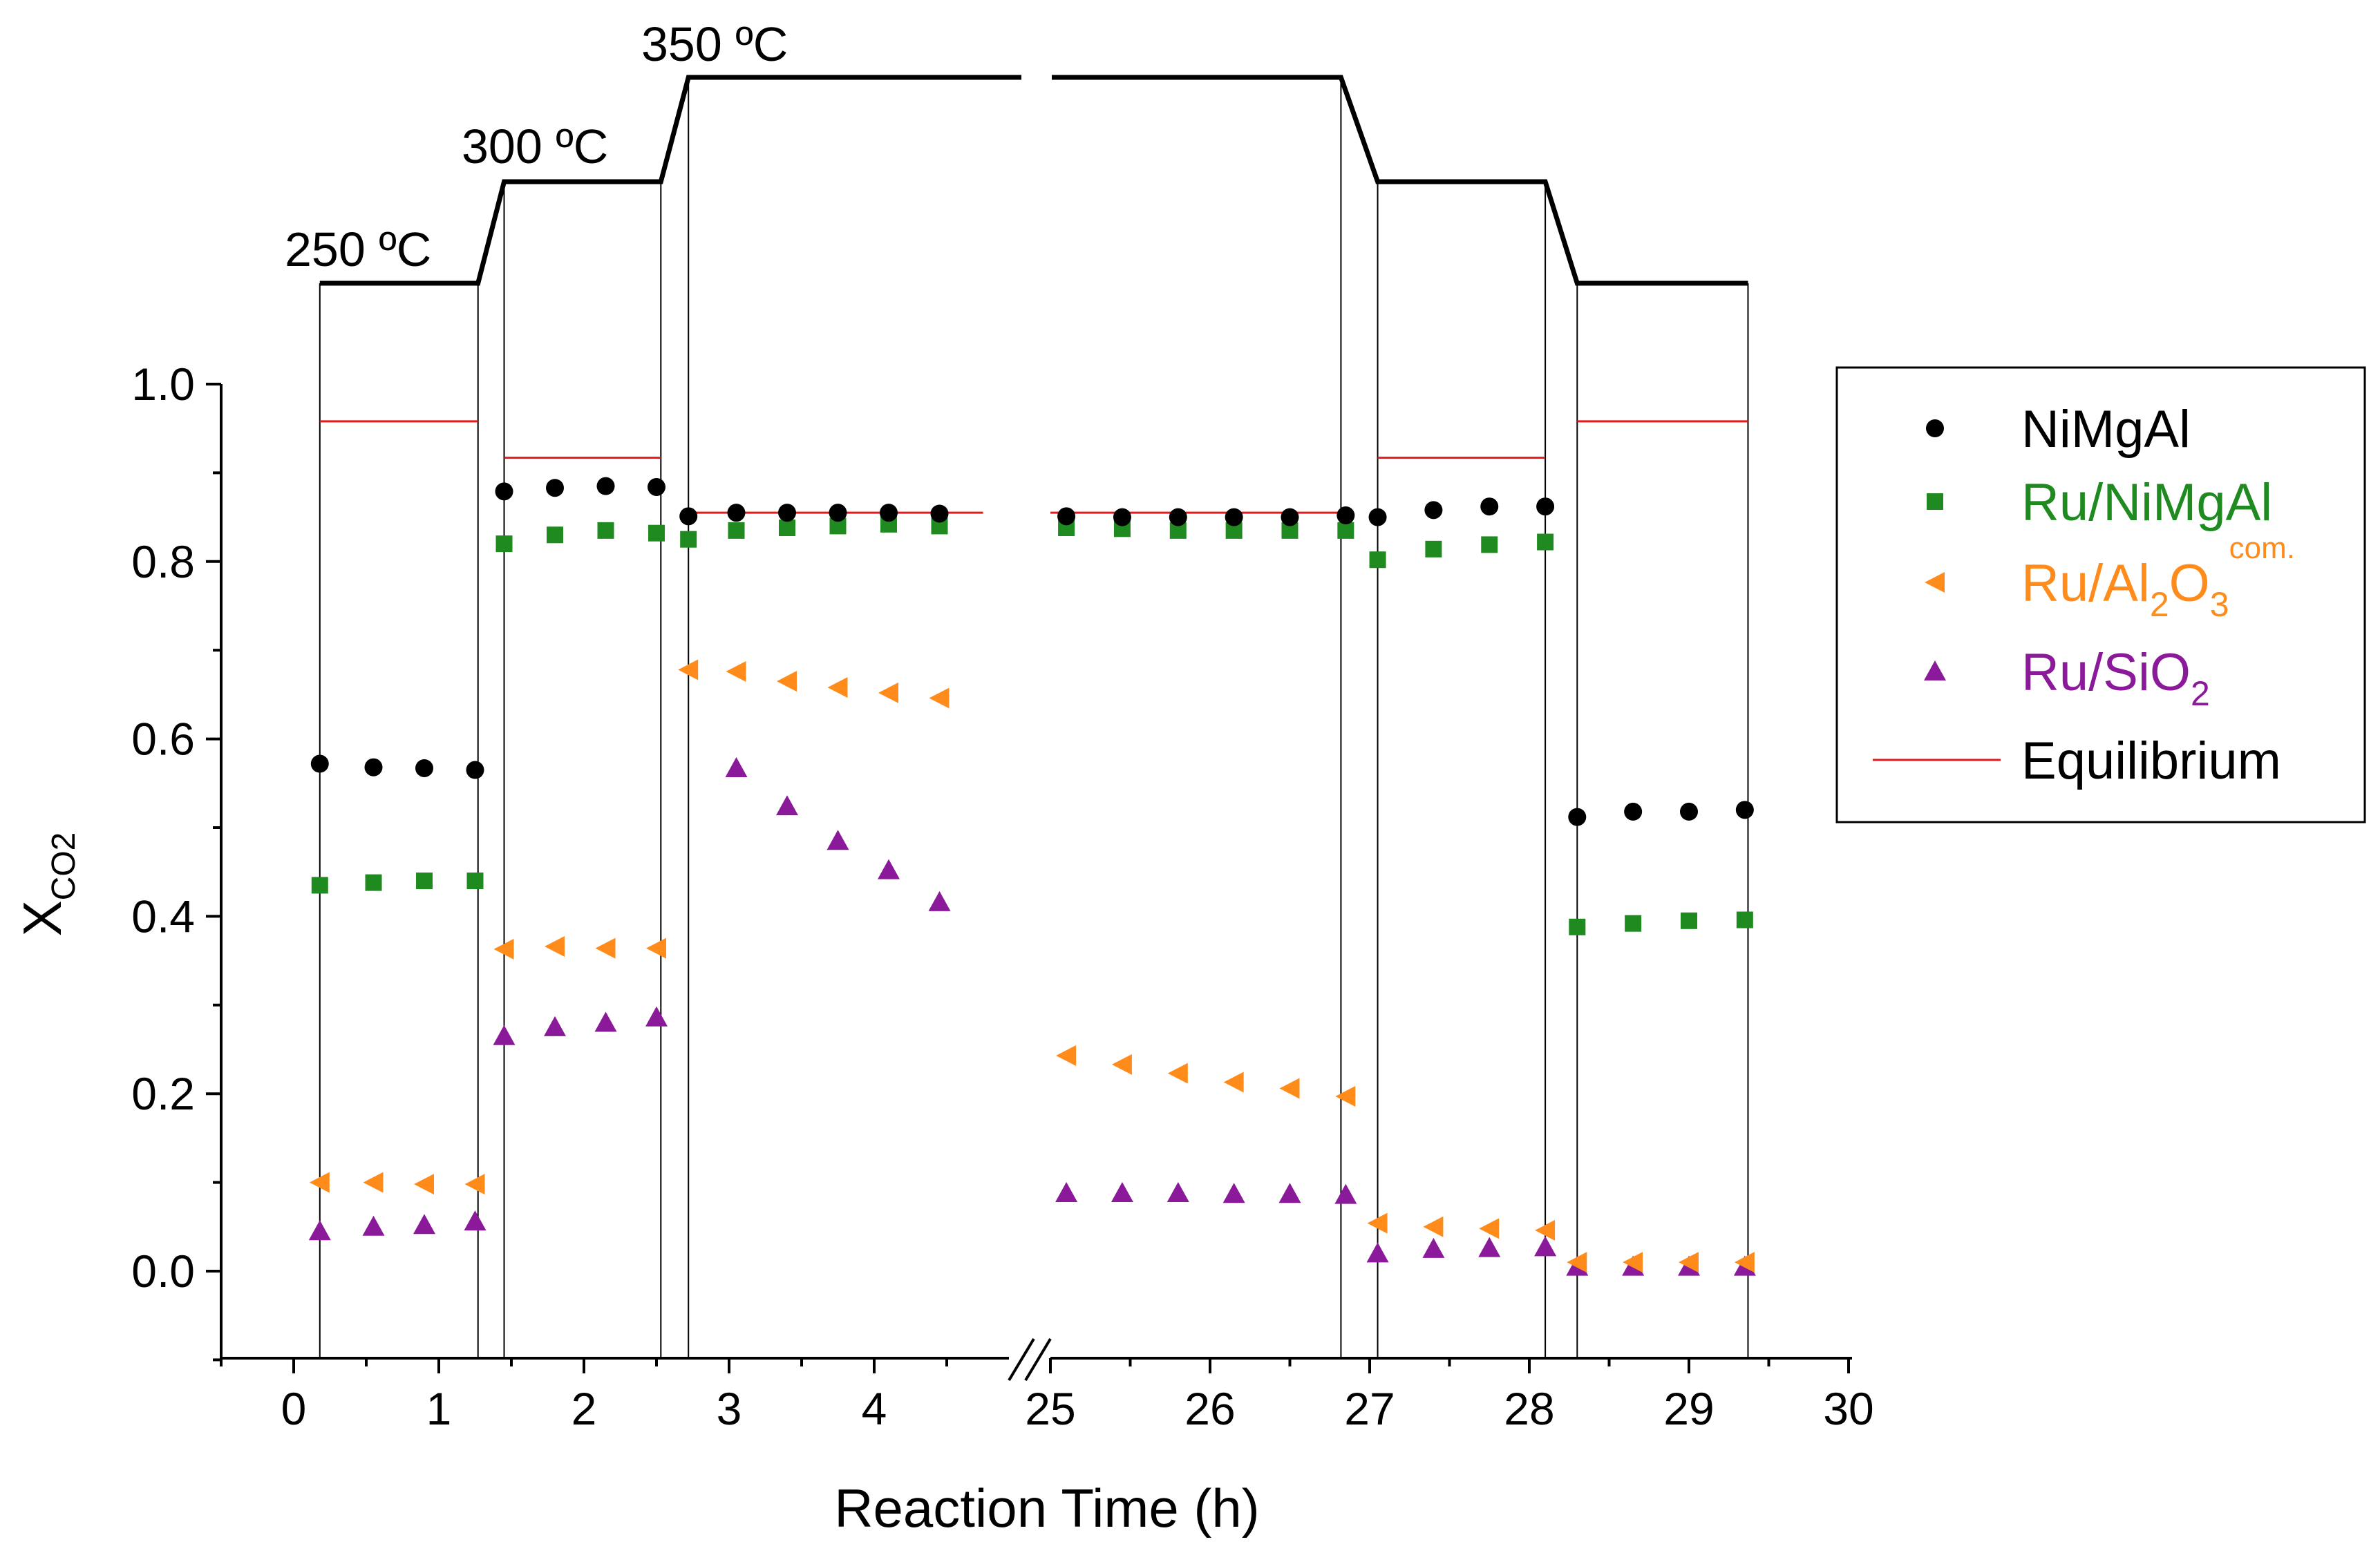 The width and height of the screenshot is (2380, 1553). I want to click on temperature-profile: 250 ºC 300 ºC 350 ºC, so click(1016, 151).